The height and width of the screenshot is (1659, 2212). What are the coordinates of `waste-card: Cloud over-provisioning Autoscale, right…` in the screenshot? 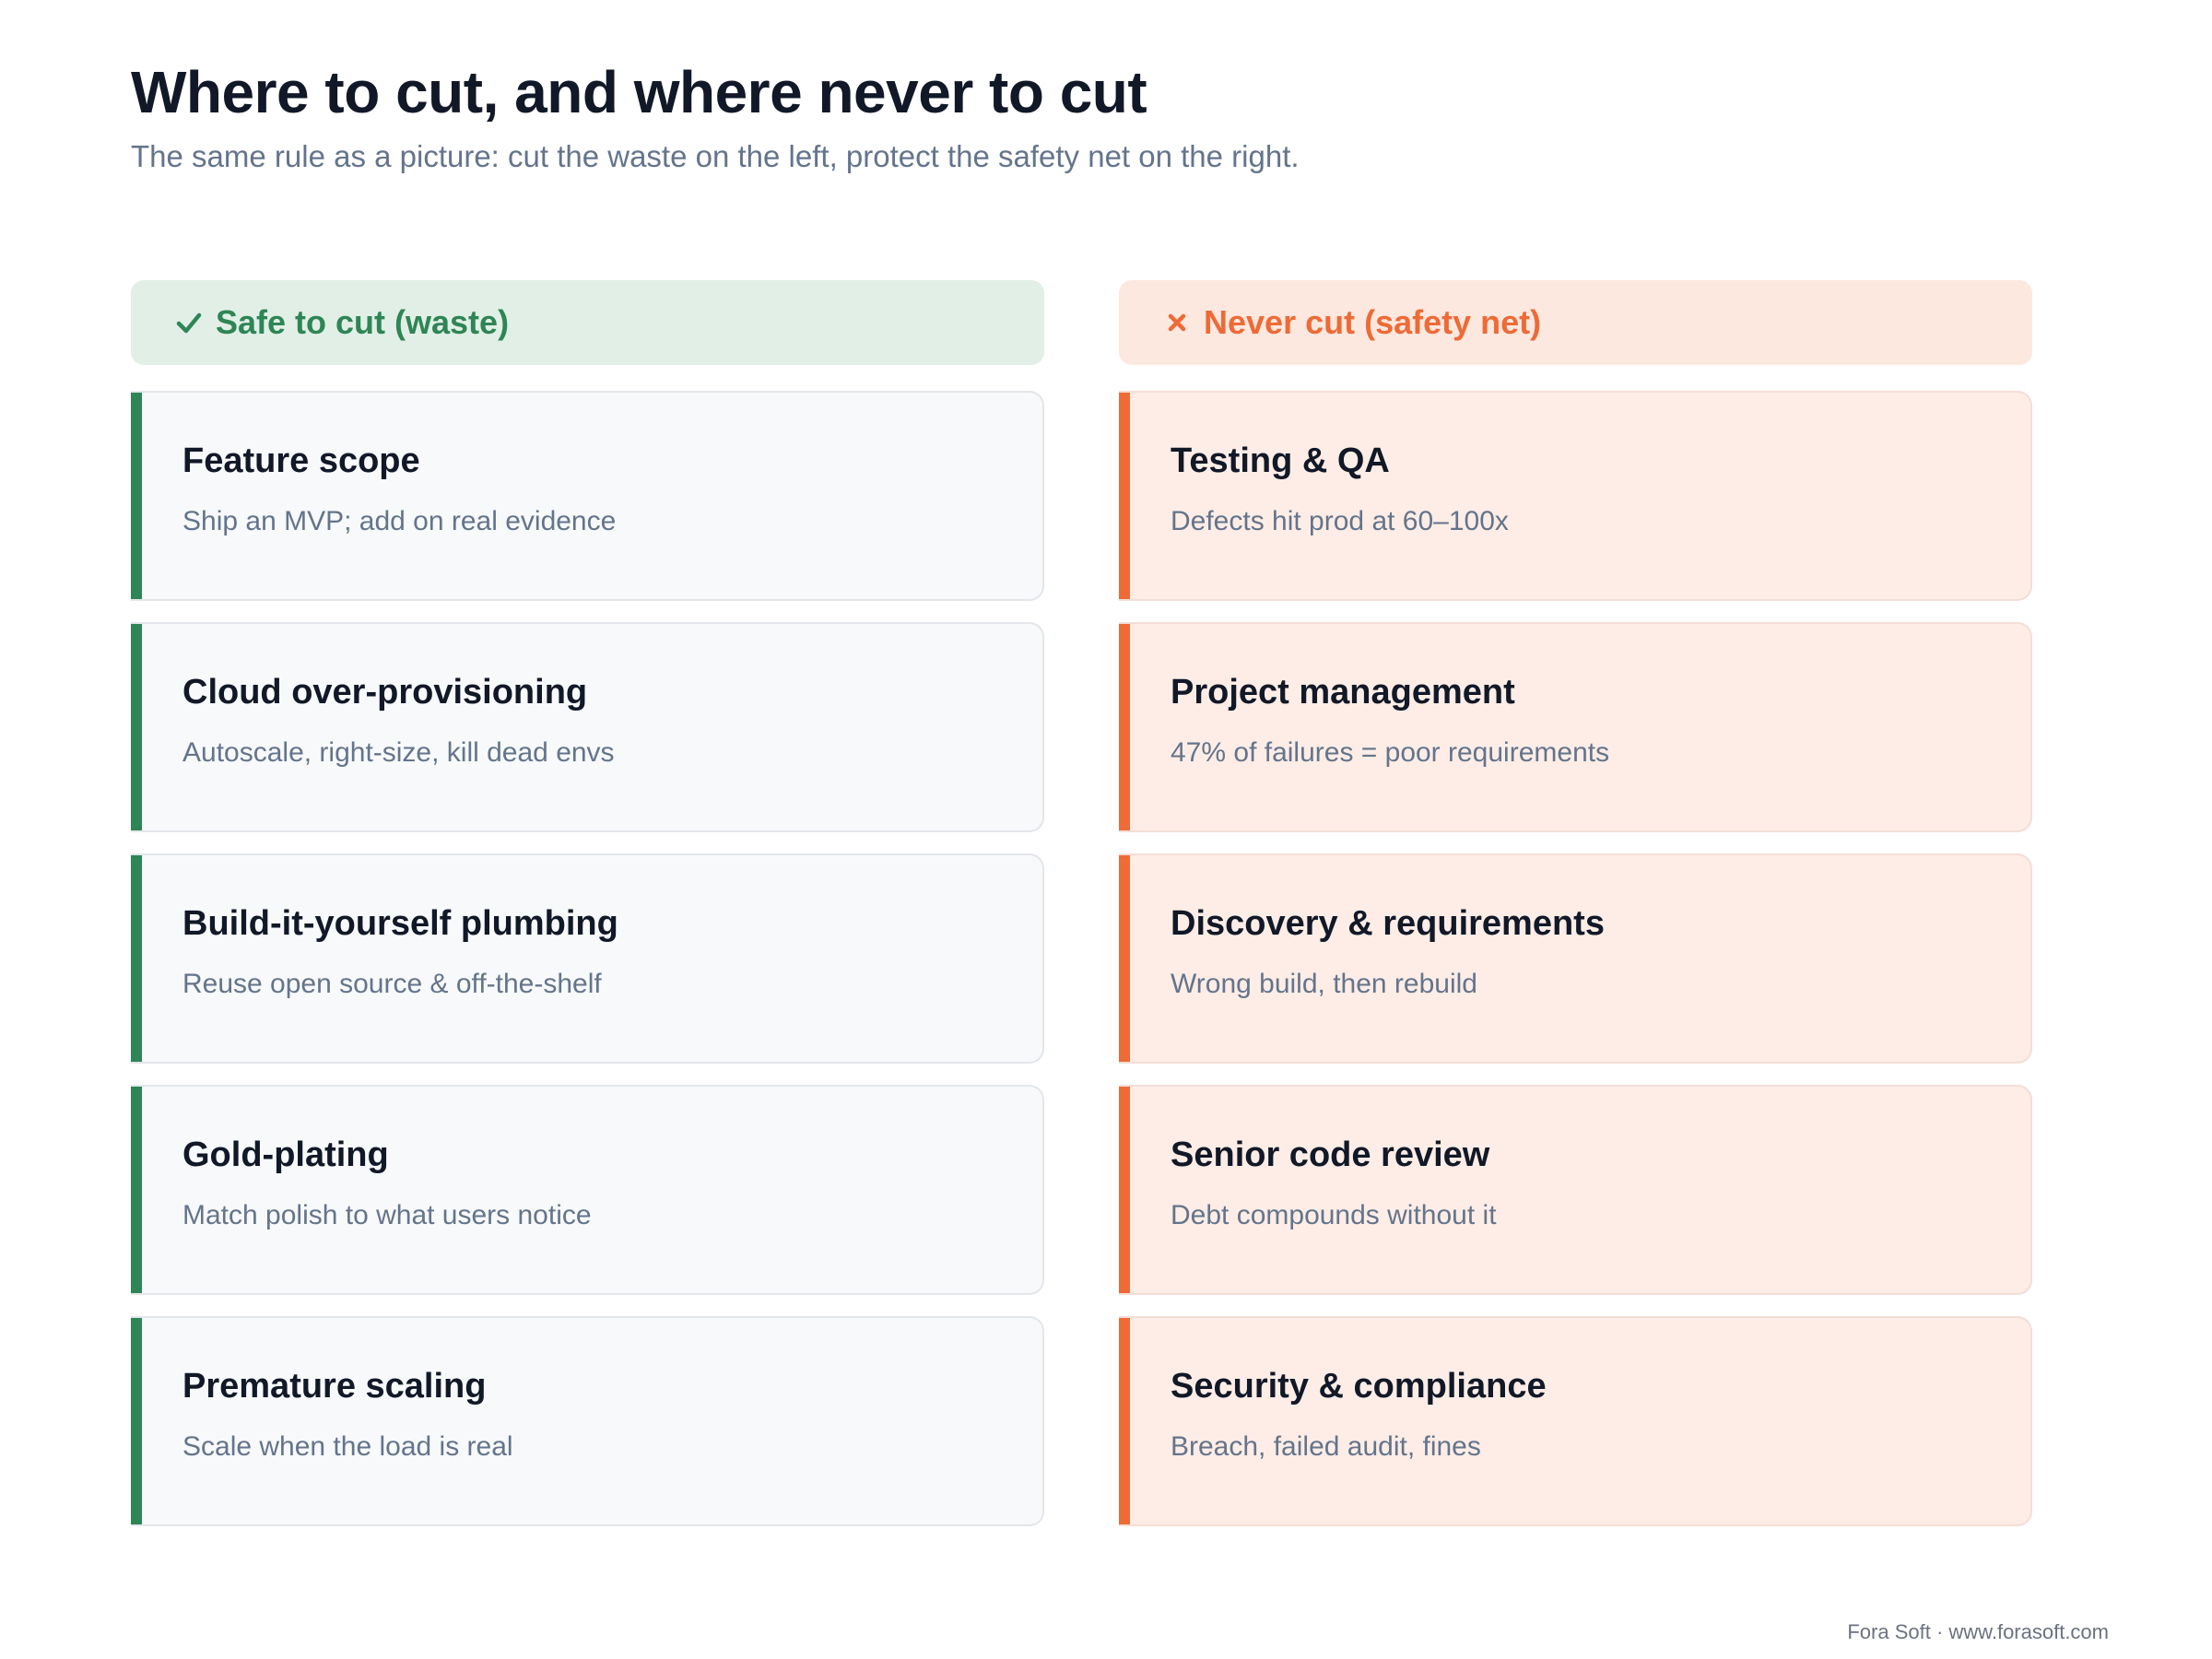 It's located at (587, 727).